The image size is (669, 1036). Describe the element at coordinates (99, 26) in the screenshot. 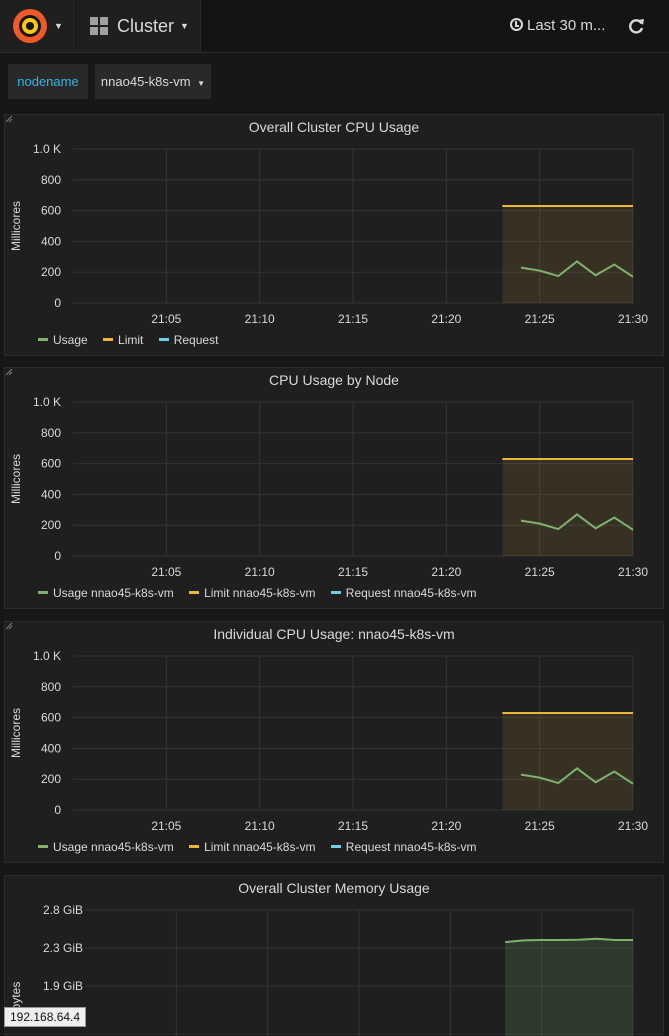

I see `dashboard-grid-icon` at that location.